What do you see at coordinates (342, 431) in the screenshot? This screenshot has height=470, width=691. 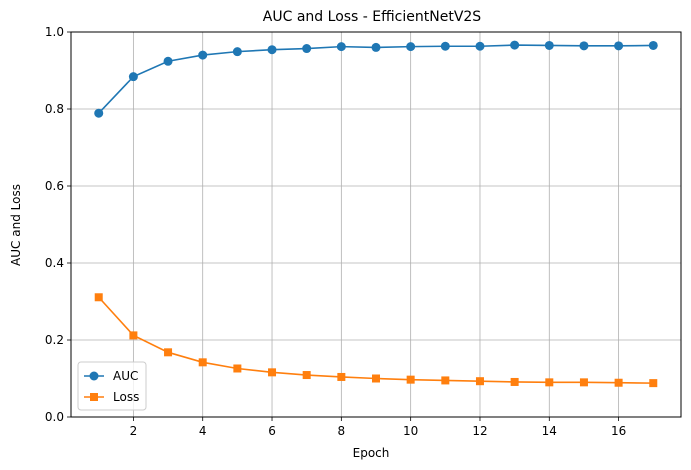 I see `x-tick-label: 8` at bounding box center [342, 431].